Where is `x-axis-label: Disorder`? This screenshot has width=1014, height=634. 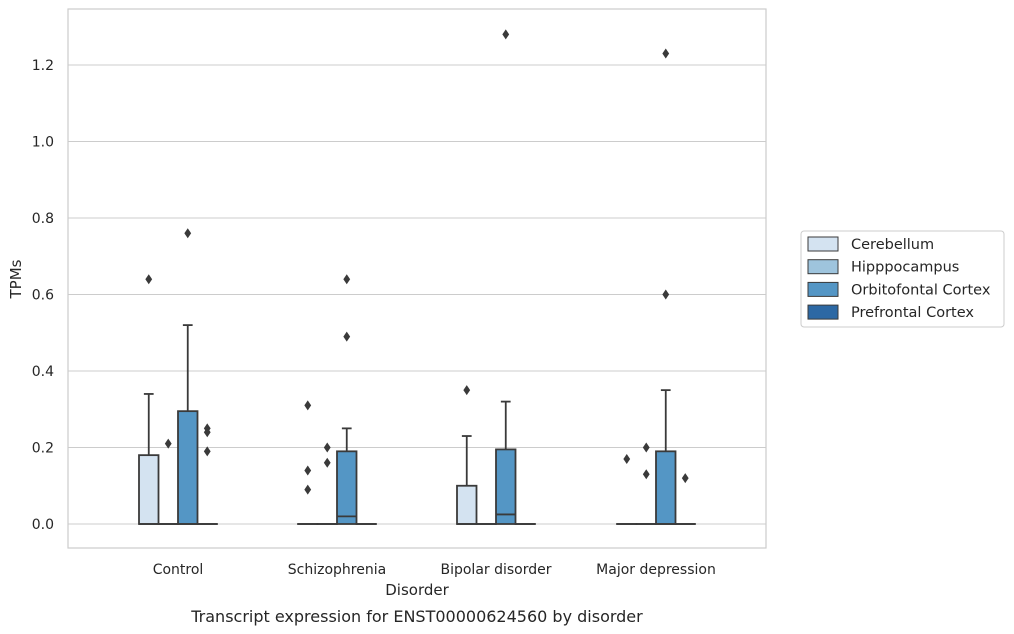
x-axis-label: Disorder is located at coordinates (417, 590).